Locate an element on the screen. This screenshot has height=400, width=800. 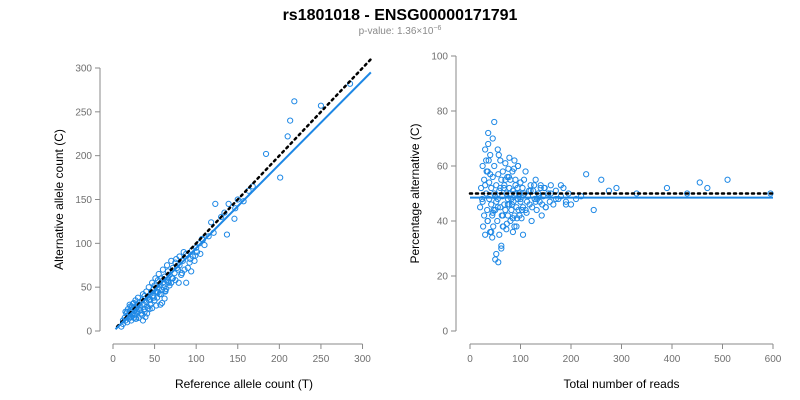
percent-x-axis: 0 100 200 300 400 500 600 is located at coordinates (624, 354).